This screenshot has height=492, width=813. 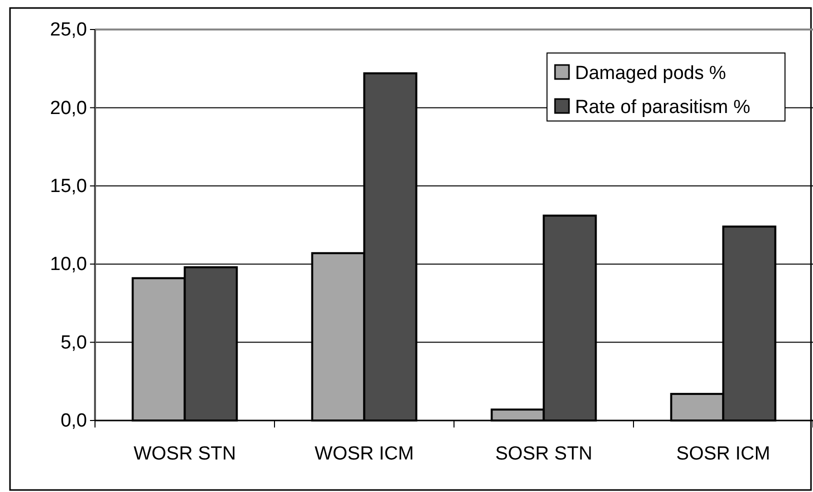 I want to click on x-tick-label: SOSR STN, so click(x=543, y=454).